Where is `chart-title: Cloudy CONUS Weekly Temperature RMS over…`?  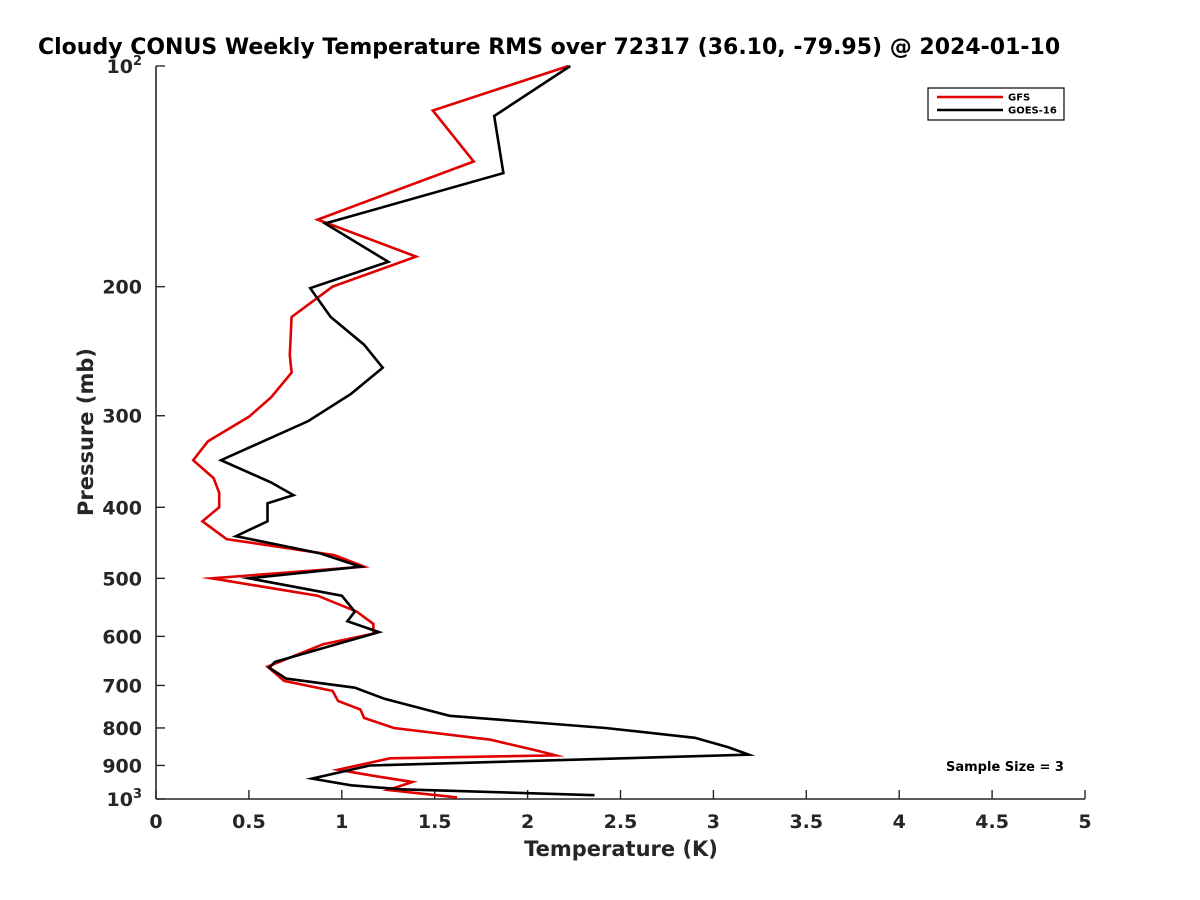 chart-title: Cloudy CONUS Weekly Temperature RMS over… is located at coordinates (549, 47).